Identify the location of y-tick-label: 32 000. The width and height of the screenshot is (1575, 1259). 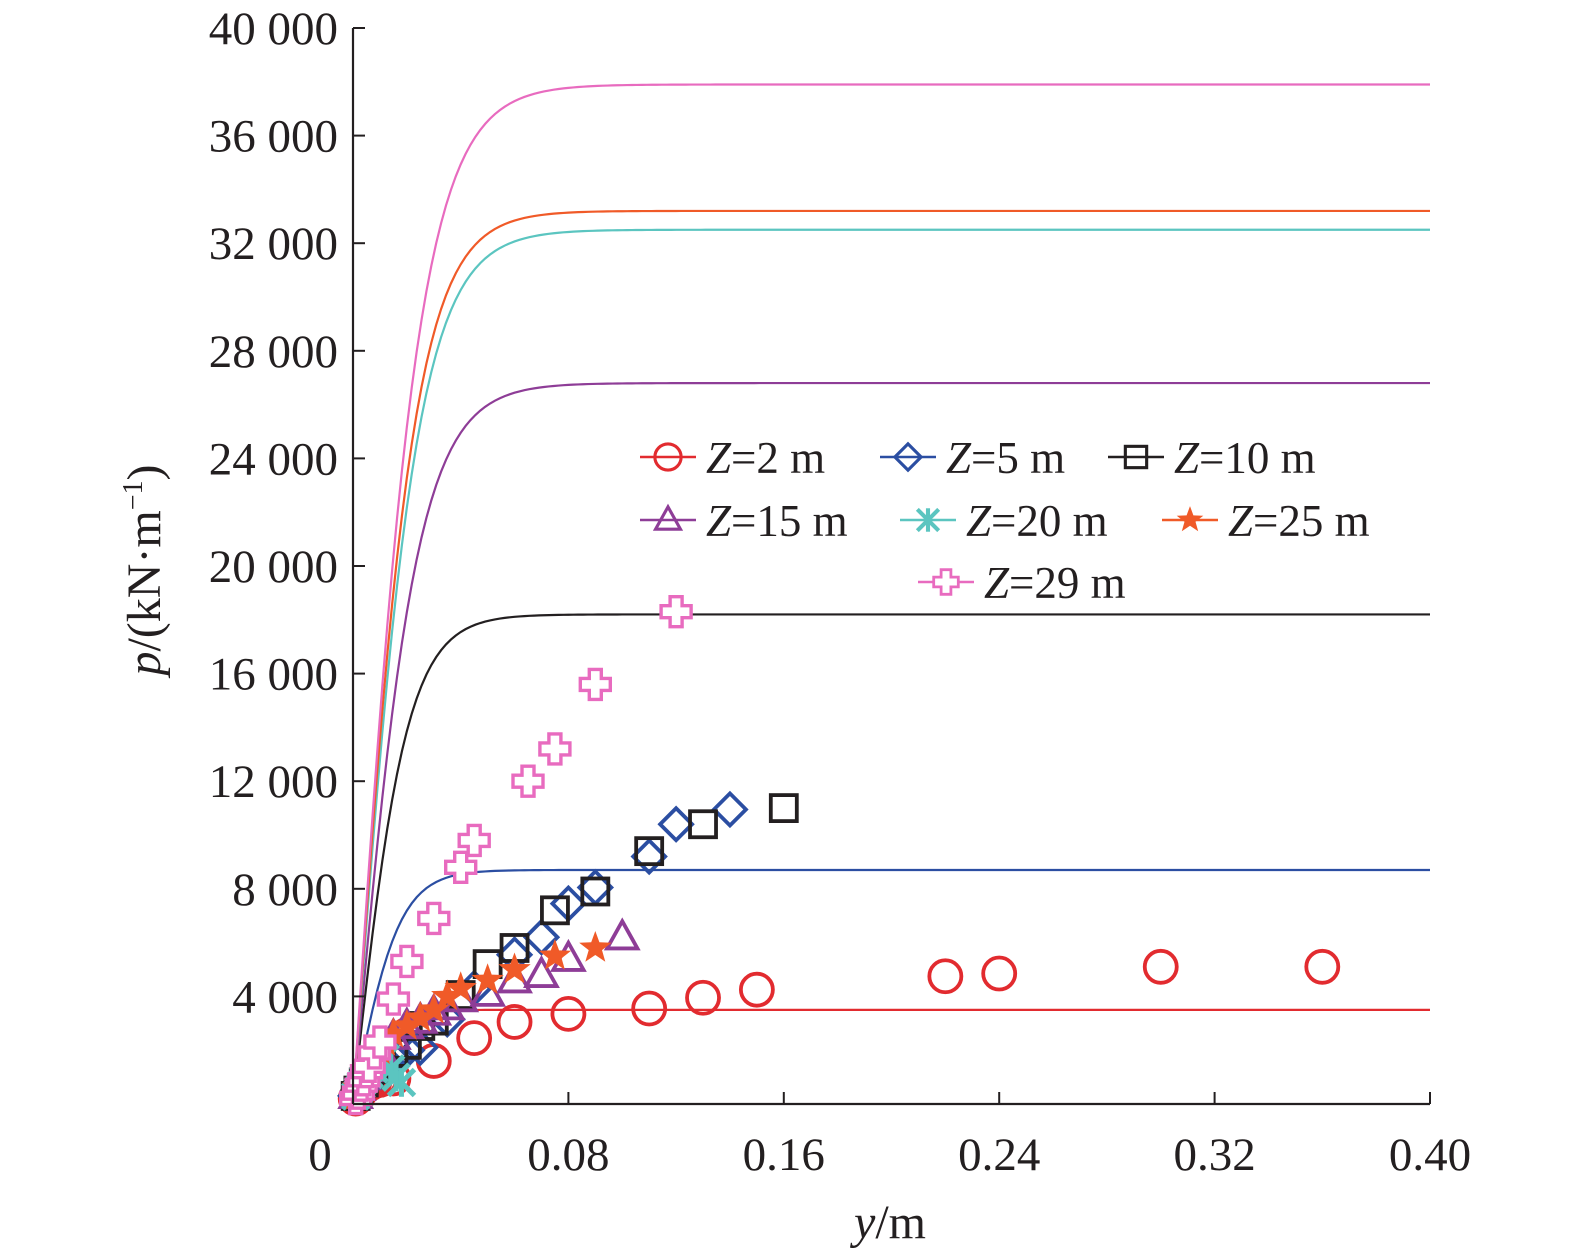
(273, 244).